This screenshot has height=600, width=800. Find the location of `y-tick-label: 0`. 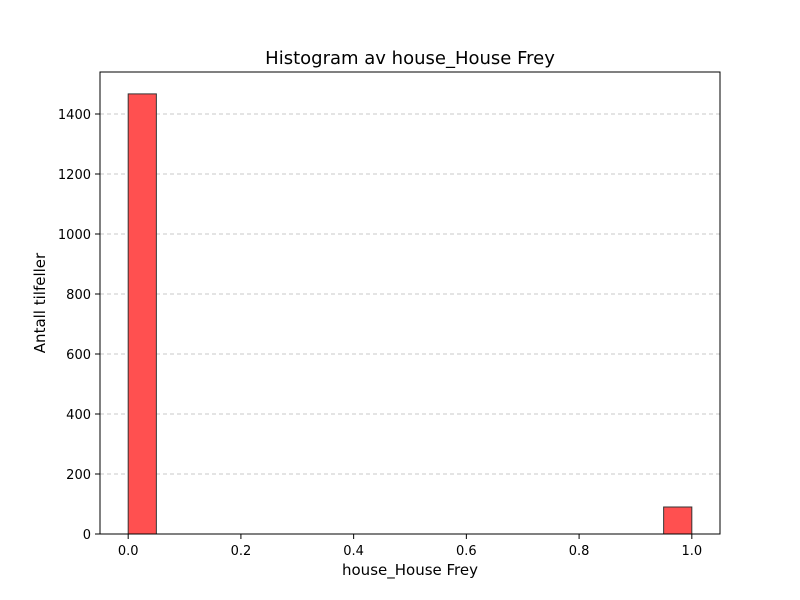

y-tick-label: 0 is located at coordinates (87, 535).